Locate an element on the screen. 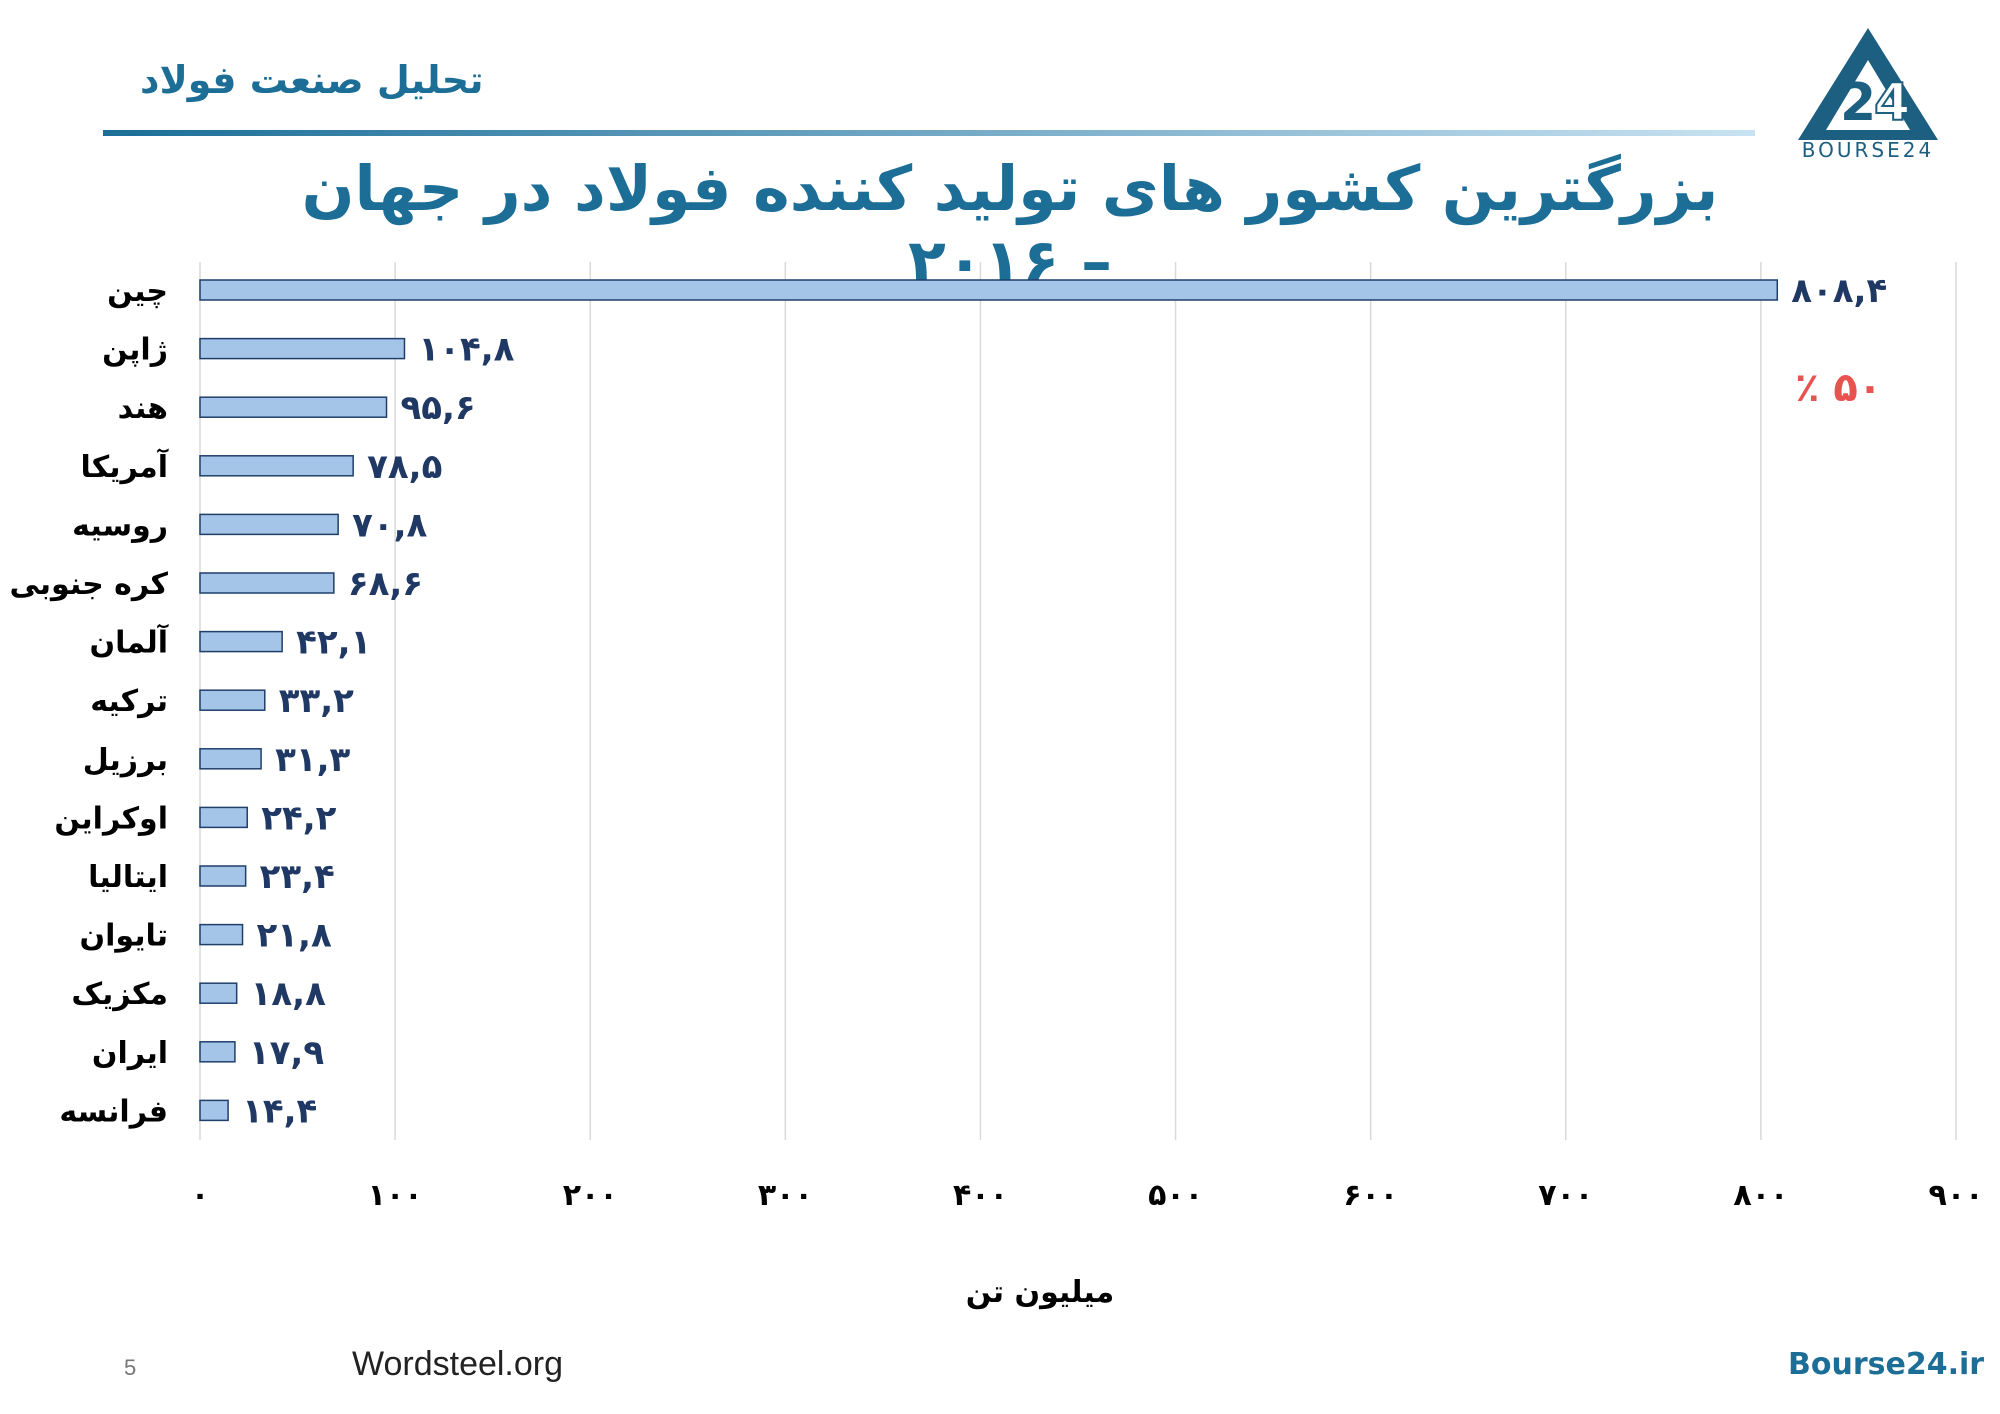  value-label: ۱۸,۸ is located at coordinates (288, 994).